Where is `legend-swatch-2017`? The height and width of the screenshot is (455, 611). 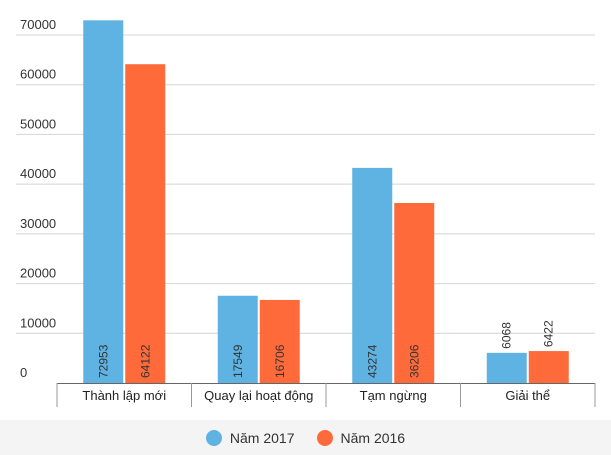 legend-swatch-2017 is located at coordinates (213, 437).